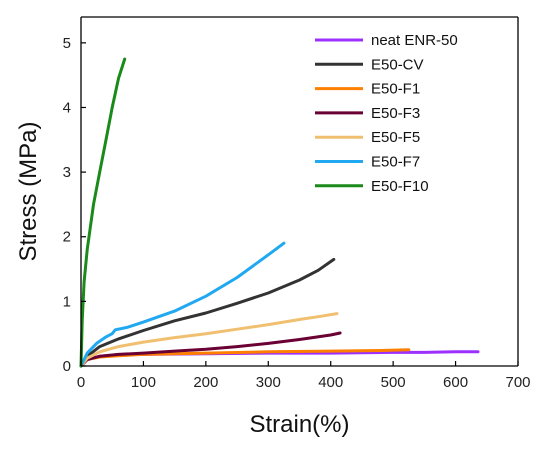  I want to click on y-tick-label: 4, so click(67, 107).